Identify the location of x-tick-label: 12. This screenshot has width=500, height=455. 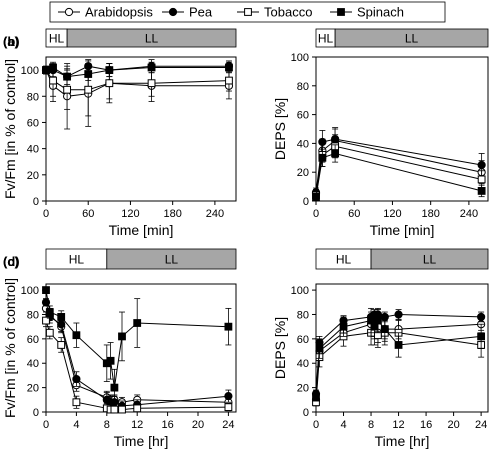
(398, 425).